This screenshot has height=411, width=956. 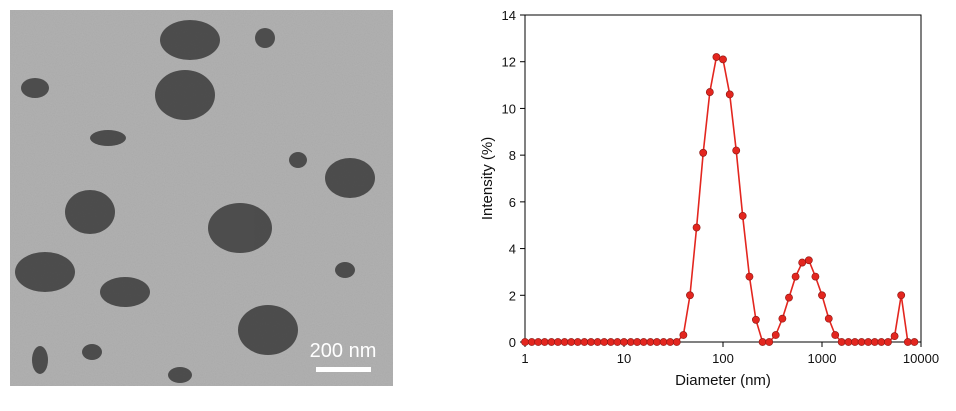 What do you see at coordinates (512, 342) in the screenshot?
I see `y-tick-label: 0` at bounding box center [512, 342].